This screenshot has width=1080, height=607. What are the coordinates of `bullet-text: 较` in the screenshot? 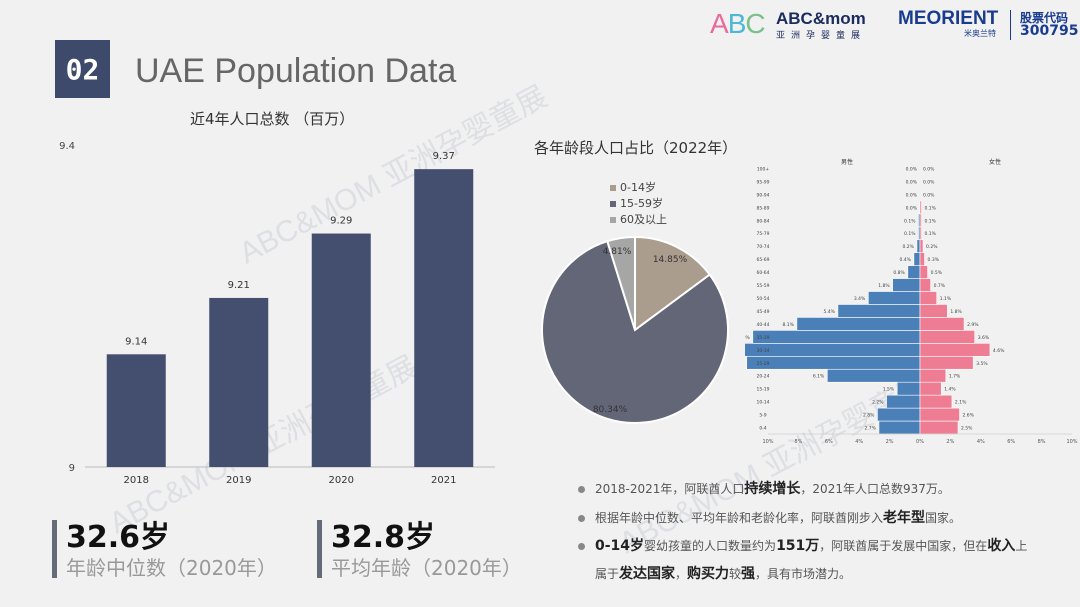 It's located at (735, 574).